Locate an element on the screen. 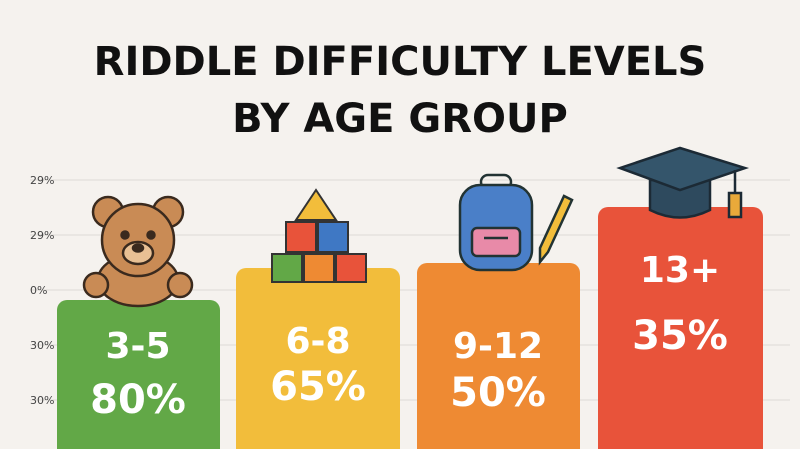 The width and height of the screenshot is (800, 449). group-value: 50% is located at coordinates (498, 393).